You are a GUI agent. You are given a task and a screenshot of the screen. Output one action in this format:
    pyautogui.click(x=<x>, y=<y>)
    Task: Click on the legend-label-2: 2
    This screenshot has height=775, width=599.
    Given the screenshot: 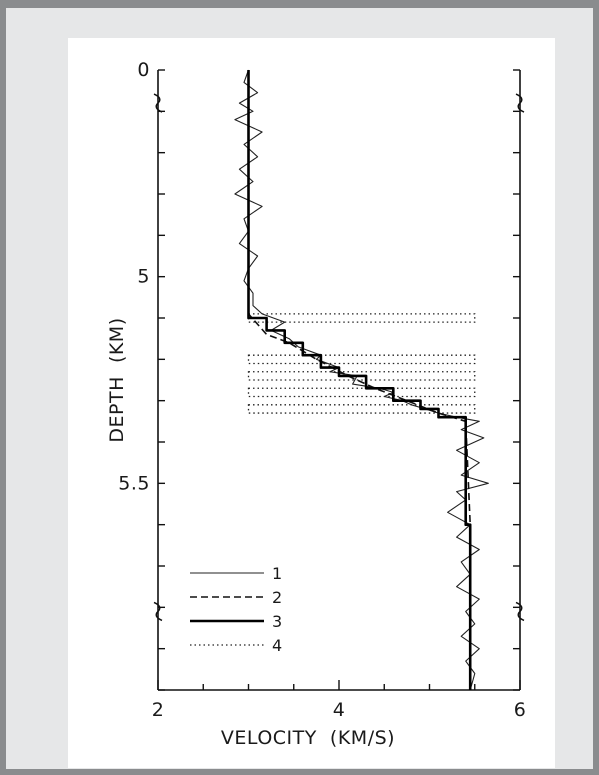 What is the action you would take?
    pyautogui.click(x=277, y=597)
    